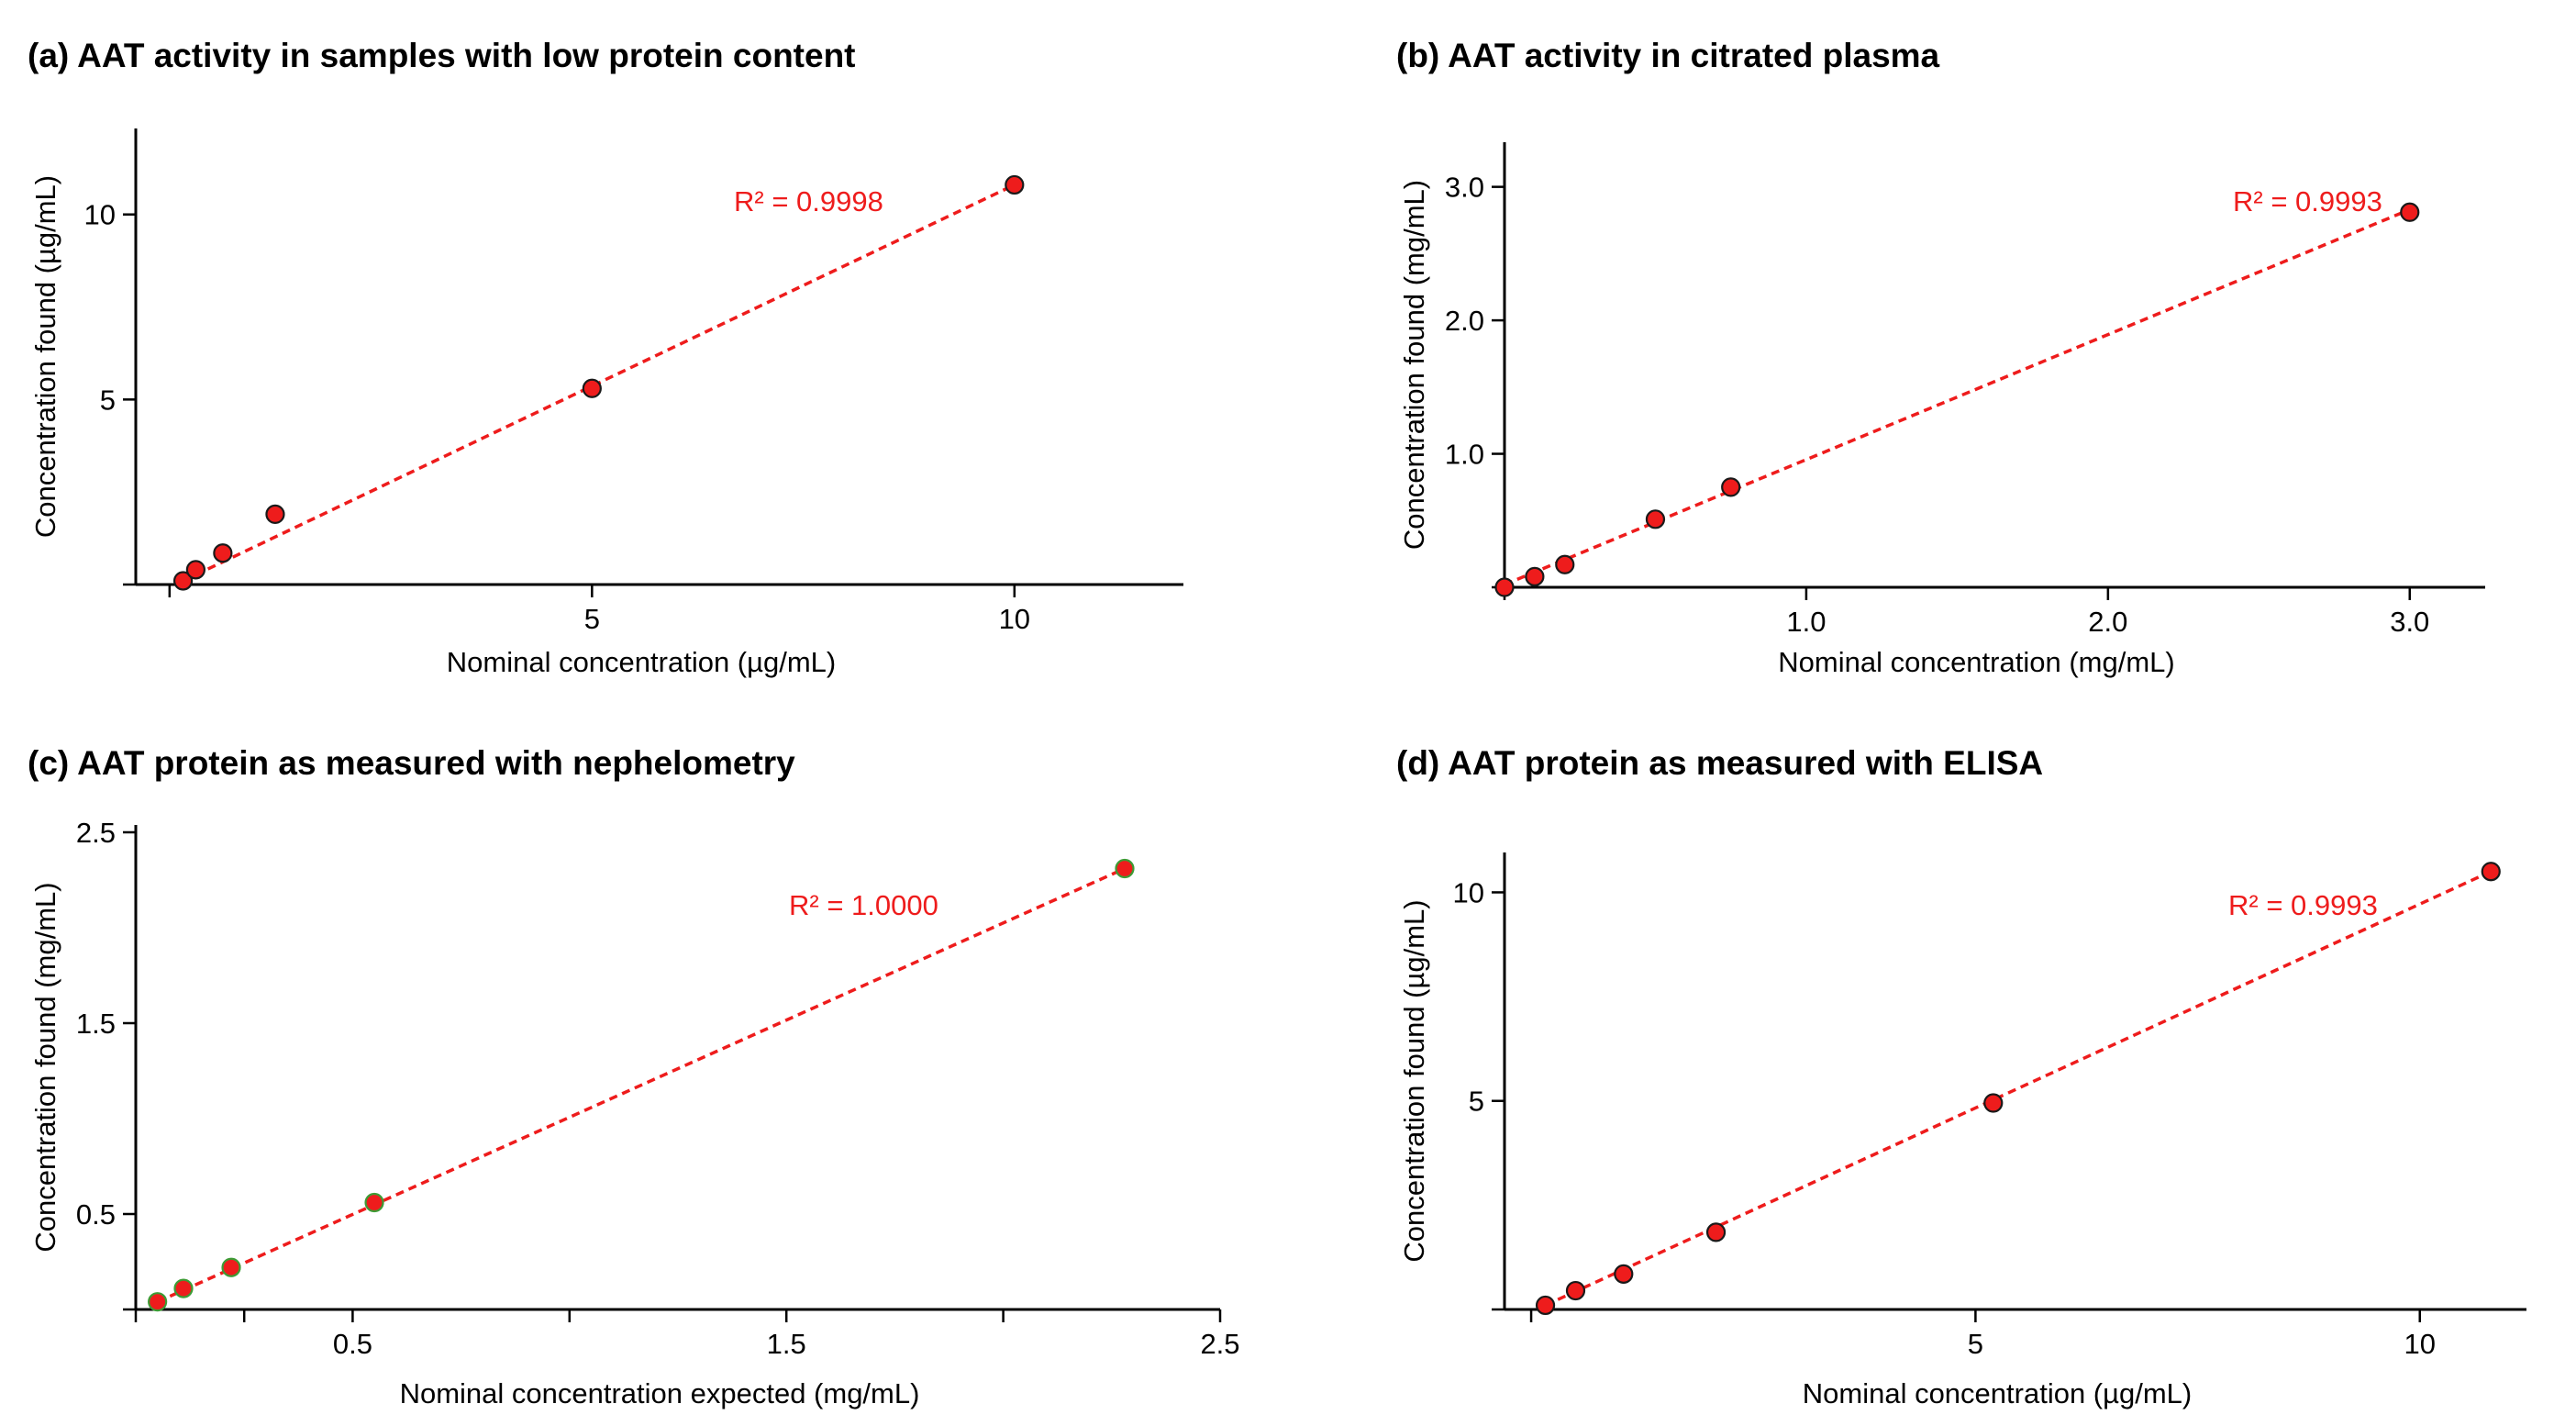  Describe the element at coordinates (660, 1393) in the screenshot. I see `x-axis-title: Nominal concentration expected (mg/mL)` at that location.